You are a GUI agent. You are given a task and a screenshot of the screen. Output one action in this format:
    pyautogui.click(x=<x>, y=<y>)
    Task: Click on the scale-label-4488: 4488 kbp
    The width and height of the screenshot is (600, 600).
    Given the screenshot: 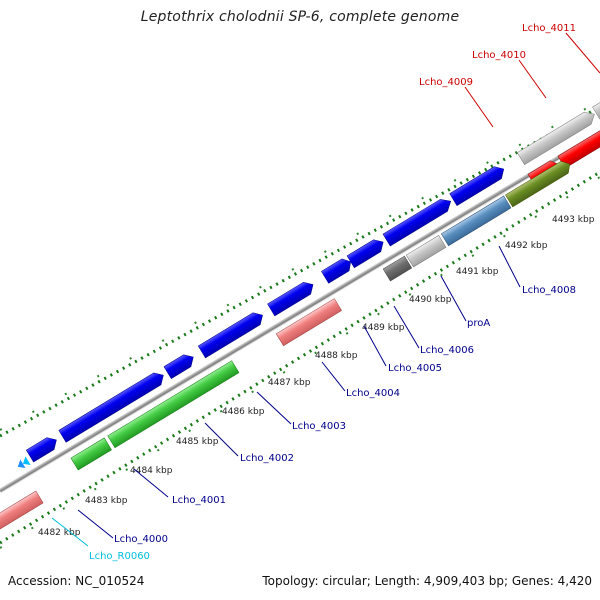 What is the action you would take?
    pyautogui.click(x=336, y=356)
    